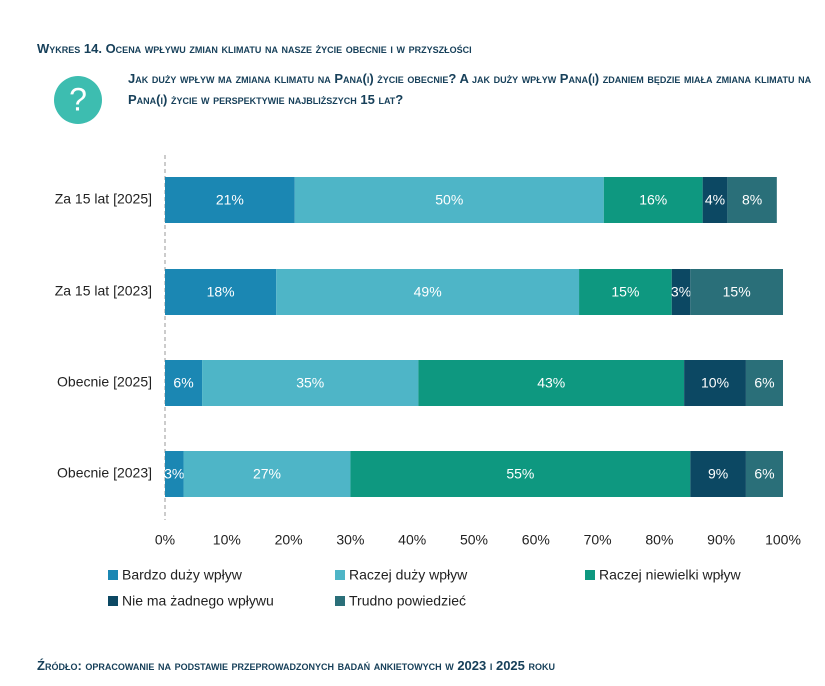 This screenshot has height=686, width=825. Describe the element at coordinates (721, 540) in the screenshot. I see `x-tick-label: 90%` at that location.